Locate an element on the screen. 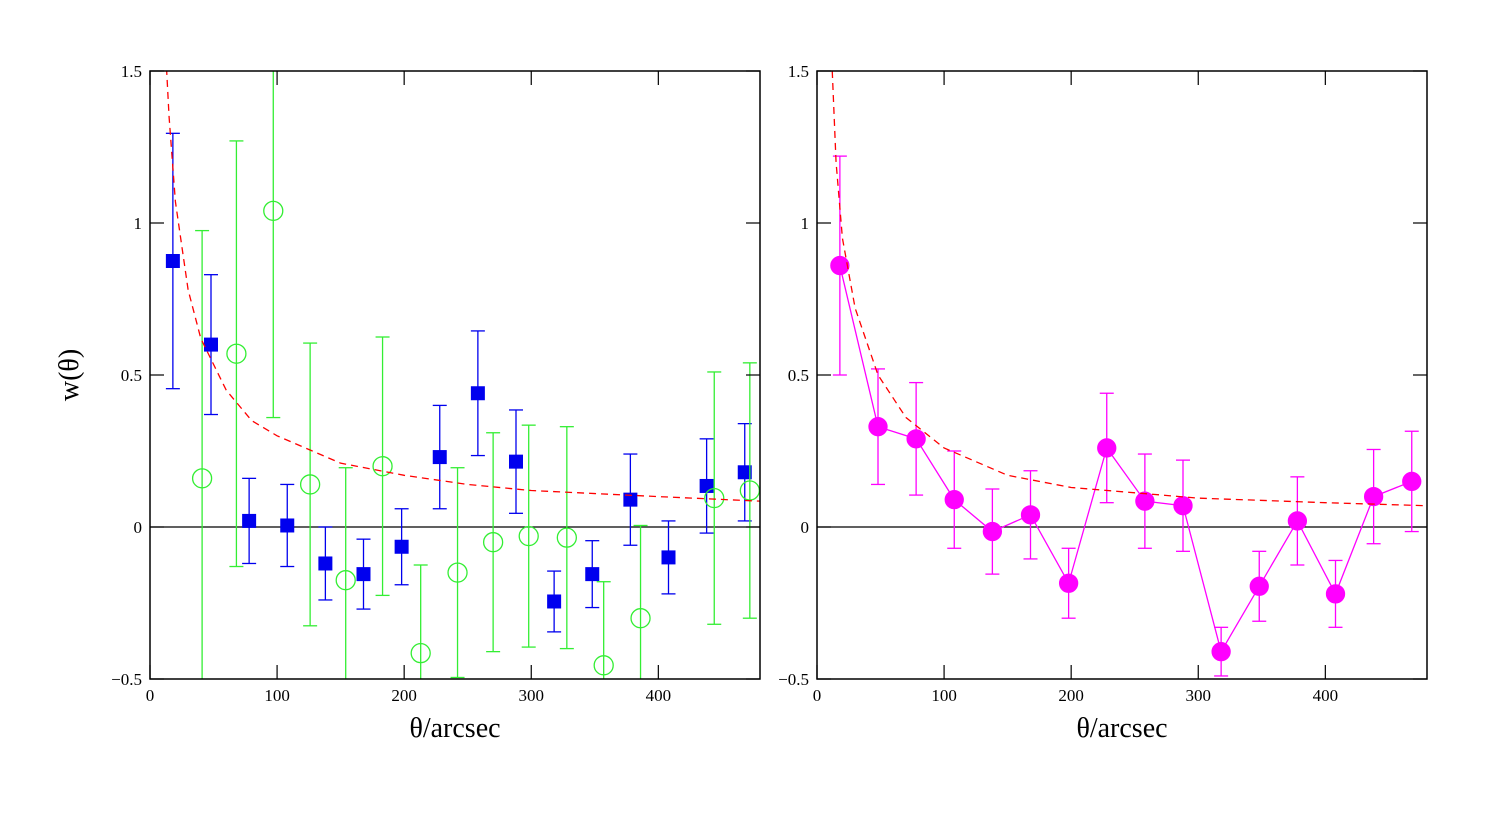 This screenshot has height=830, width=1496. y-axis-label: w(θ) is located at coordinates (69, 375).